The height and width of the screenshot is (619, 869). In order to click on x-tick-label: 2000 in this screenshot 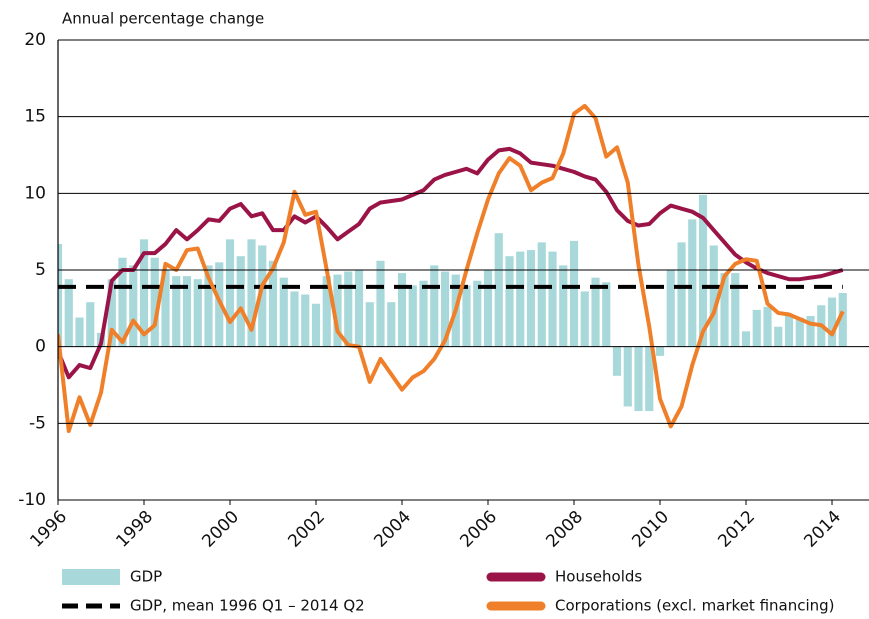, I will do `click(220, 529)`.